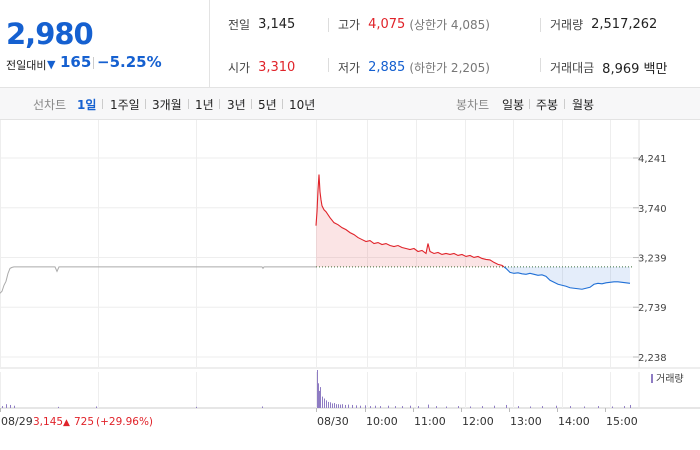  I want to click on prev-close-value: 3,145, so click(48, 422).